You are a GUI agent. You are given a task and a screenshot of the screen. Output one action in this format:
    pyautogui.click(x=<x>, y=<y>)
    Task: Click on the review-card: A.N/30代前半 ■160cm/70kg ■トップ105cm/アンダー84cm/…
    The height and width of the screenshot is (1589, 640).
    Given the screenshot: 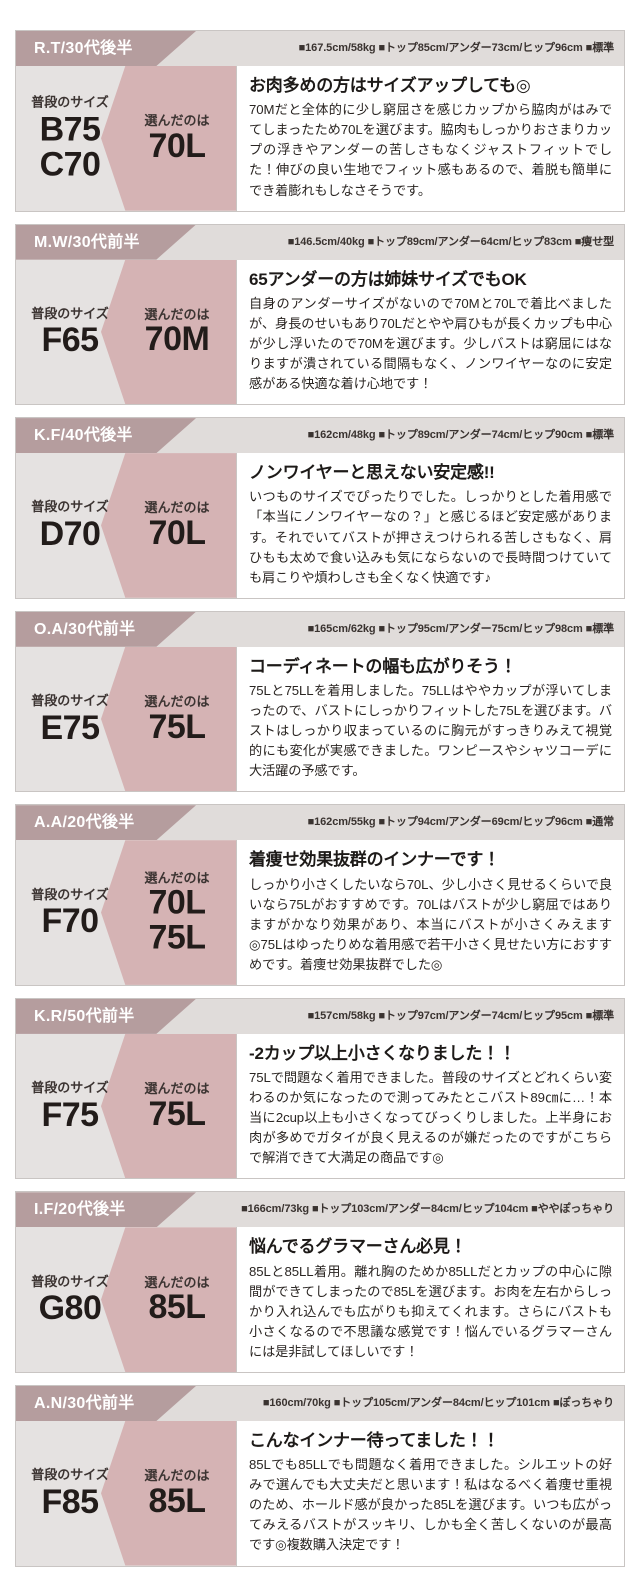 What is the action you would take?
    pyautogui.click(x=320, y=1475)
    